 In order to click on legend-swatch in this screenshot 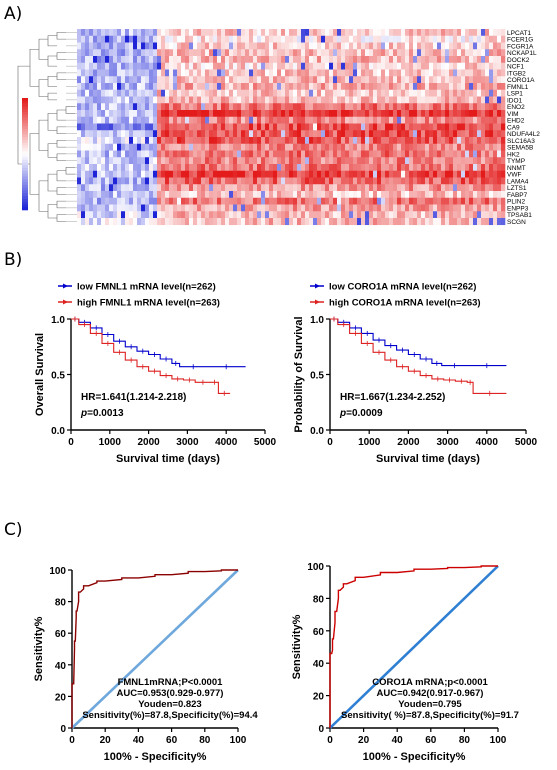, I will do `click(25, 158)`.